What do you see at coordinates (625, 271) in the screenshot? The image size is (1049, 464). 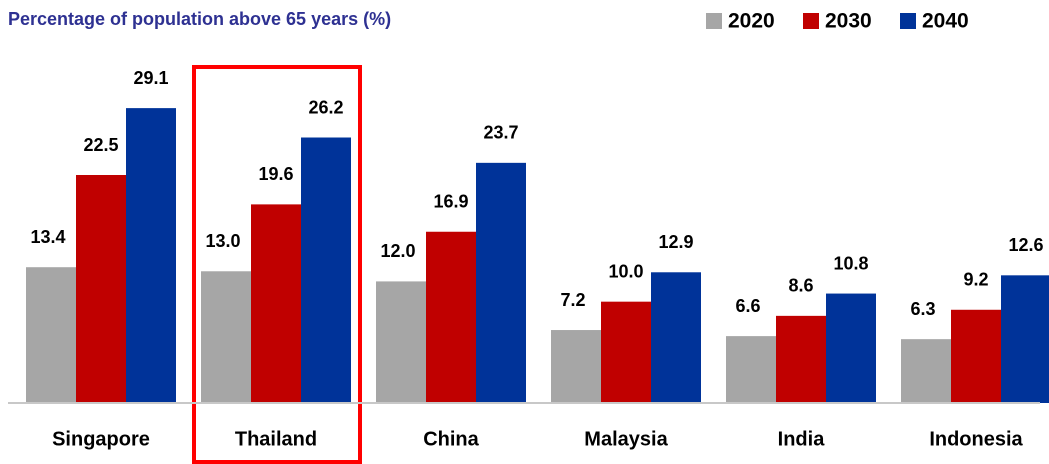 I see `data-label: 10.0` at bounding box center [625, 271].